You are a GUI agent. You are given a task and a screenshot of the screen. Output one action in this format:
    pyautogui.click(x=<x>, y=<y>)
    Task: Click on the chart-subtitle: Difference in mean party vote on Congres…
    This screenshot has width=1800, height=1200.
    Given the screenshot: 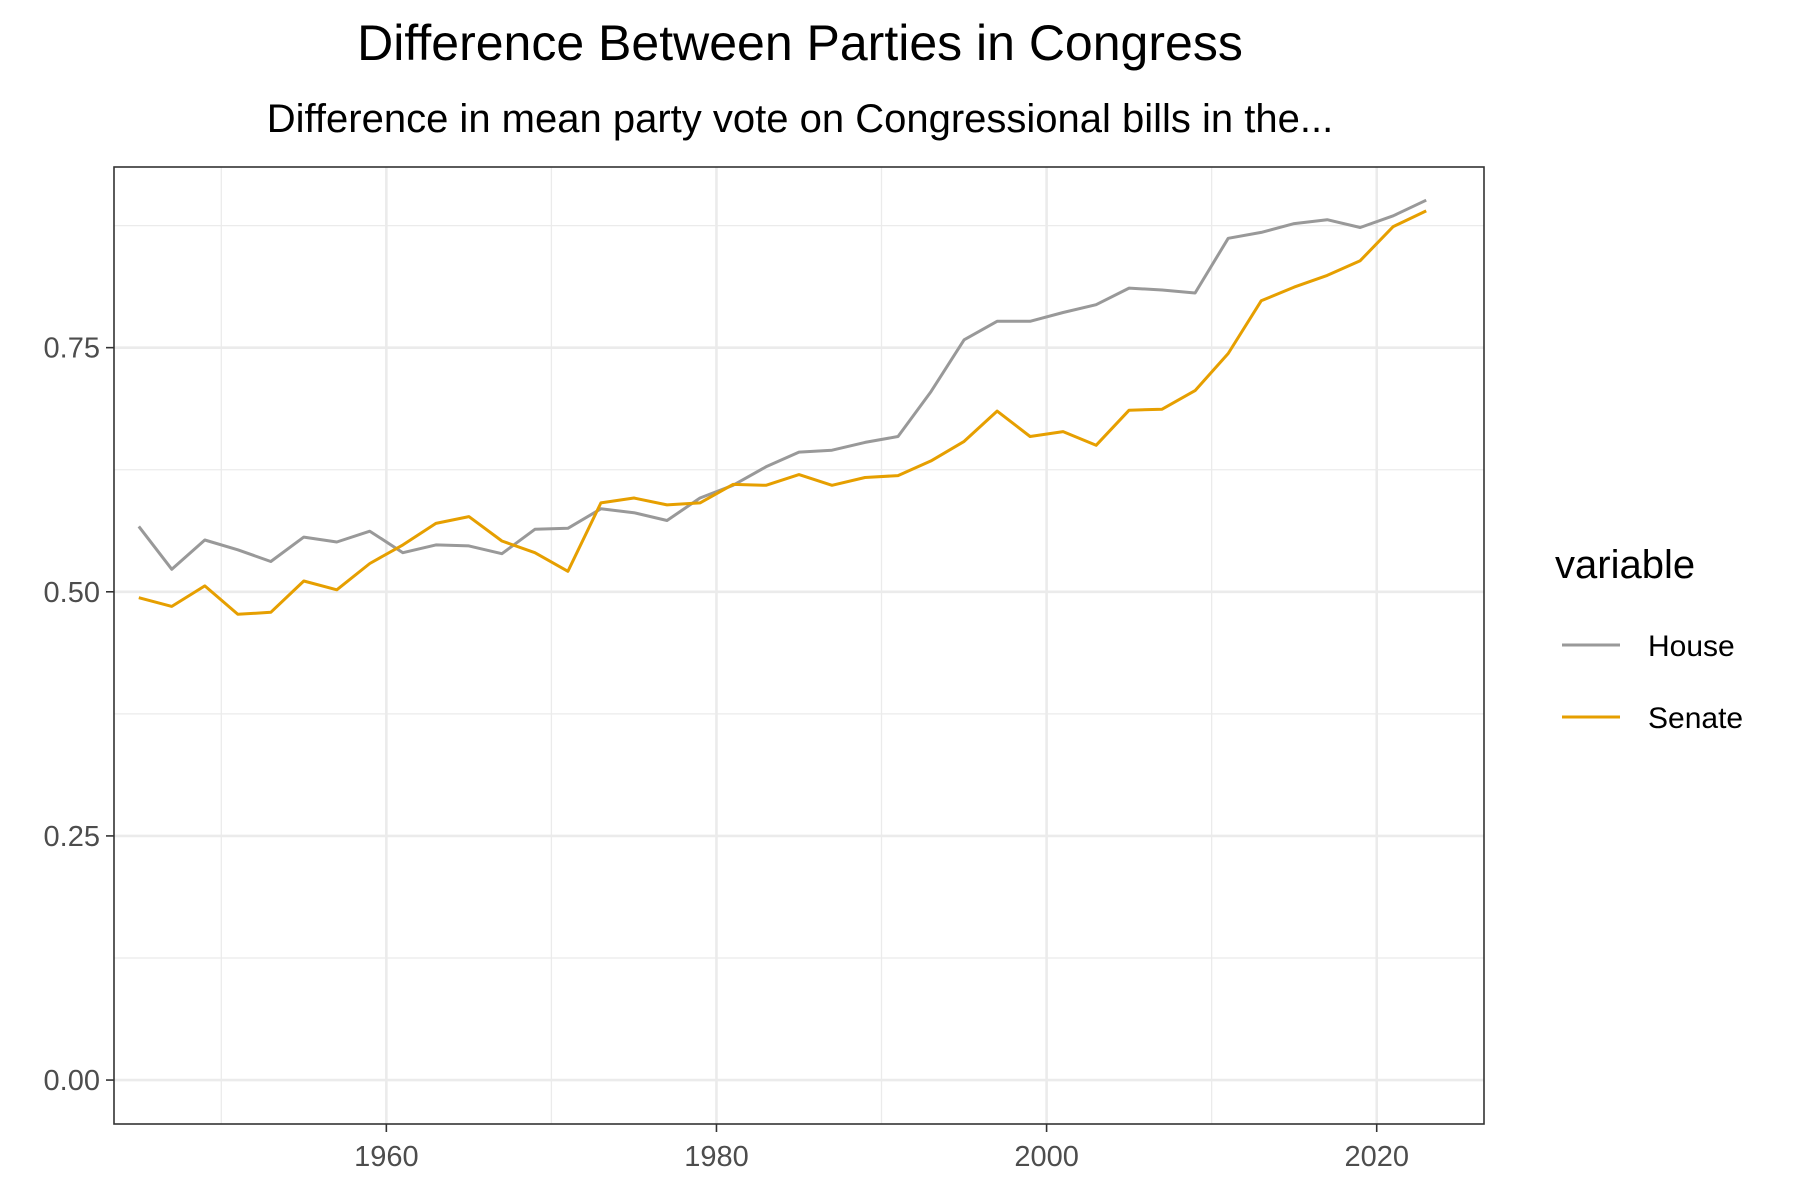 What is the action you would take?
    pyautogui.click(x=800, y=119)
    